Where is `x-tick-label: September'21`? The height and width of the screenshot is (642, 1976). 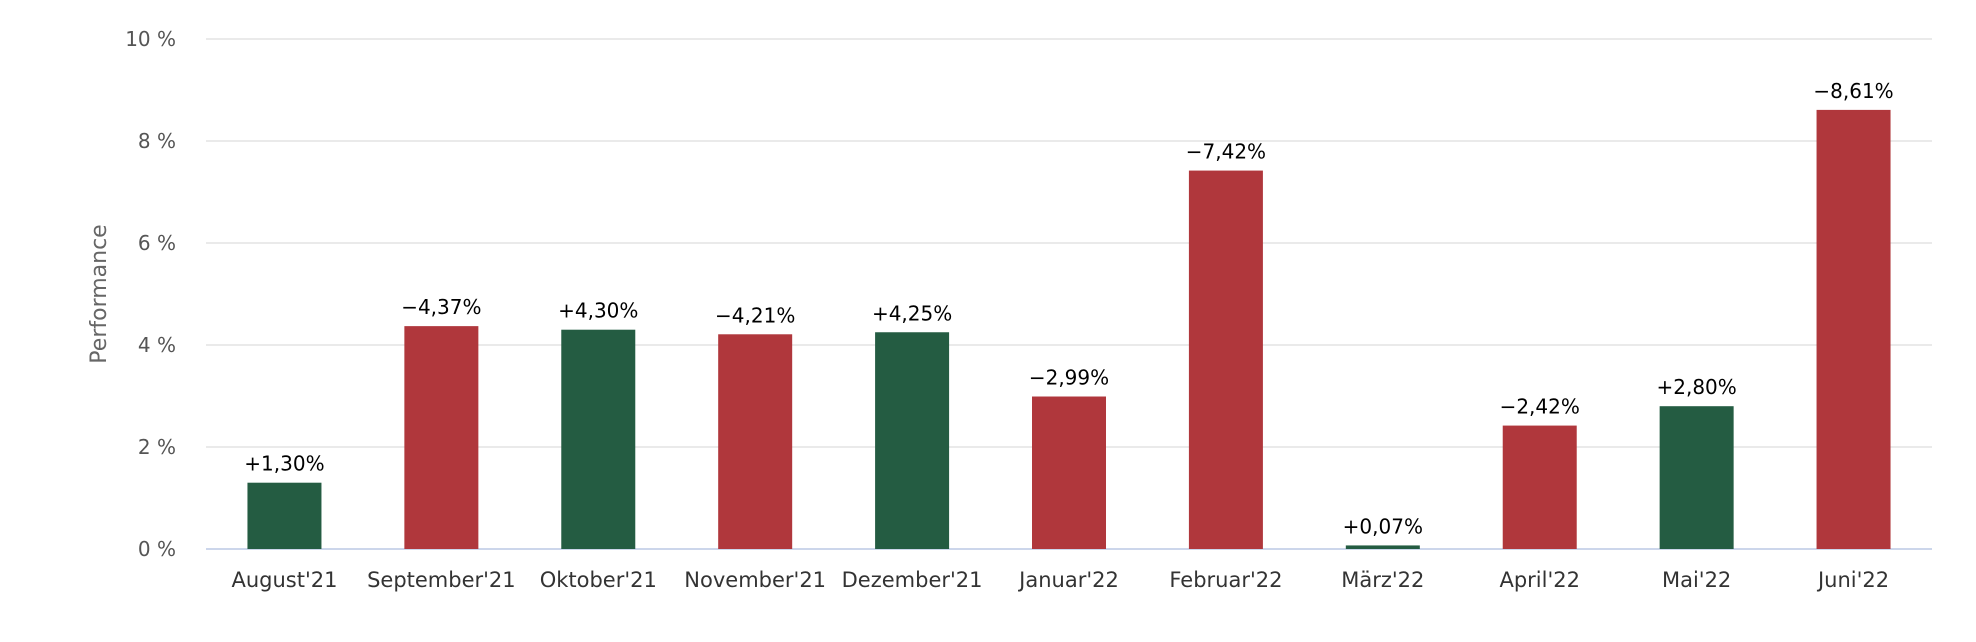 x-tick-label: September'21 is located at coordinates (441, 580).